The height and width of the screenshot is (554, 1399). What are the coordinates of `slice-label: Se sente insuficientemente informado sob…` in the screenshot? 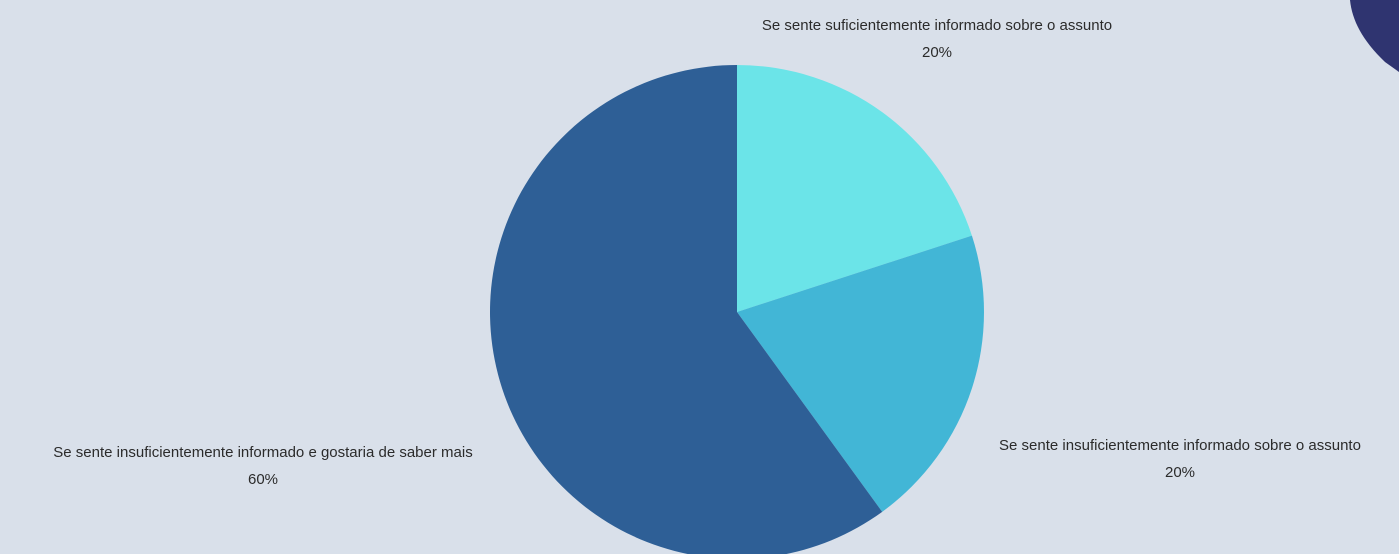 It's located at (1180, 445).